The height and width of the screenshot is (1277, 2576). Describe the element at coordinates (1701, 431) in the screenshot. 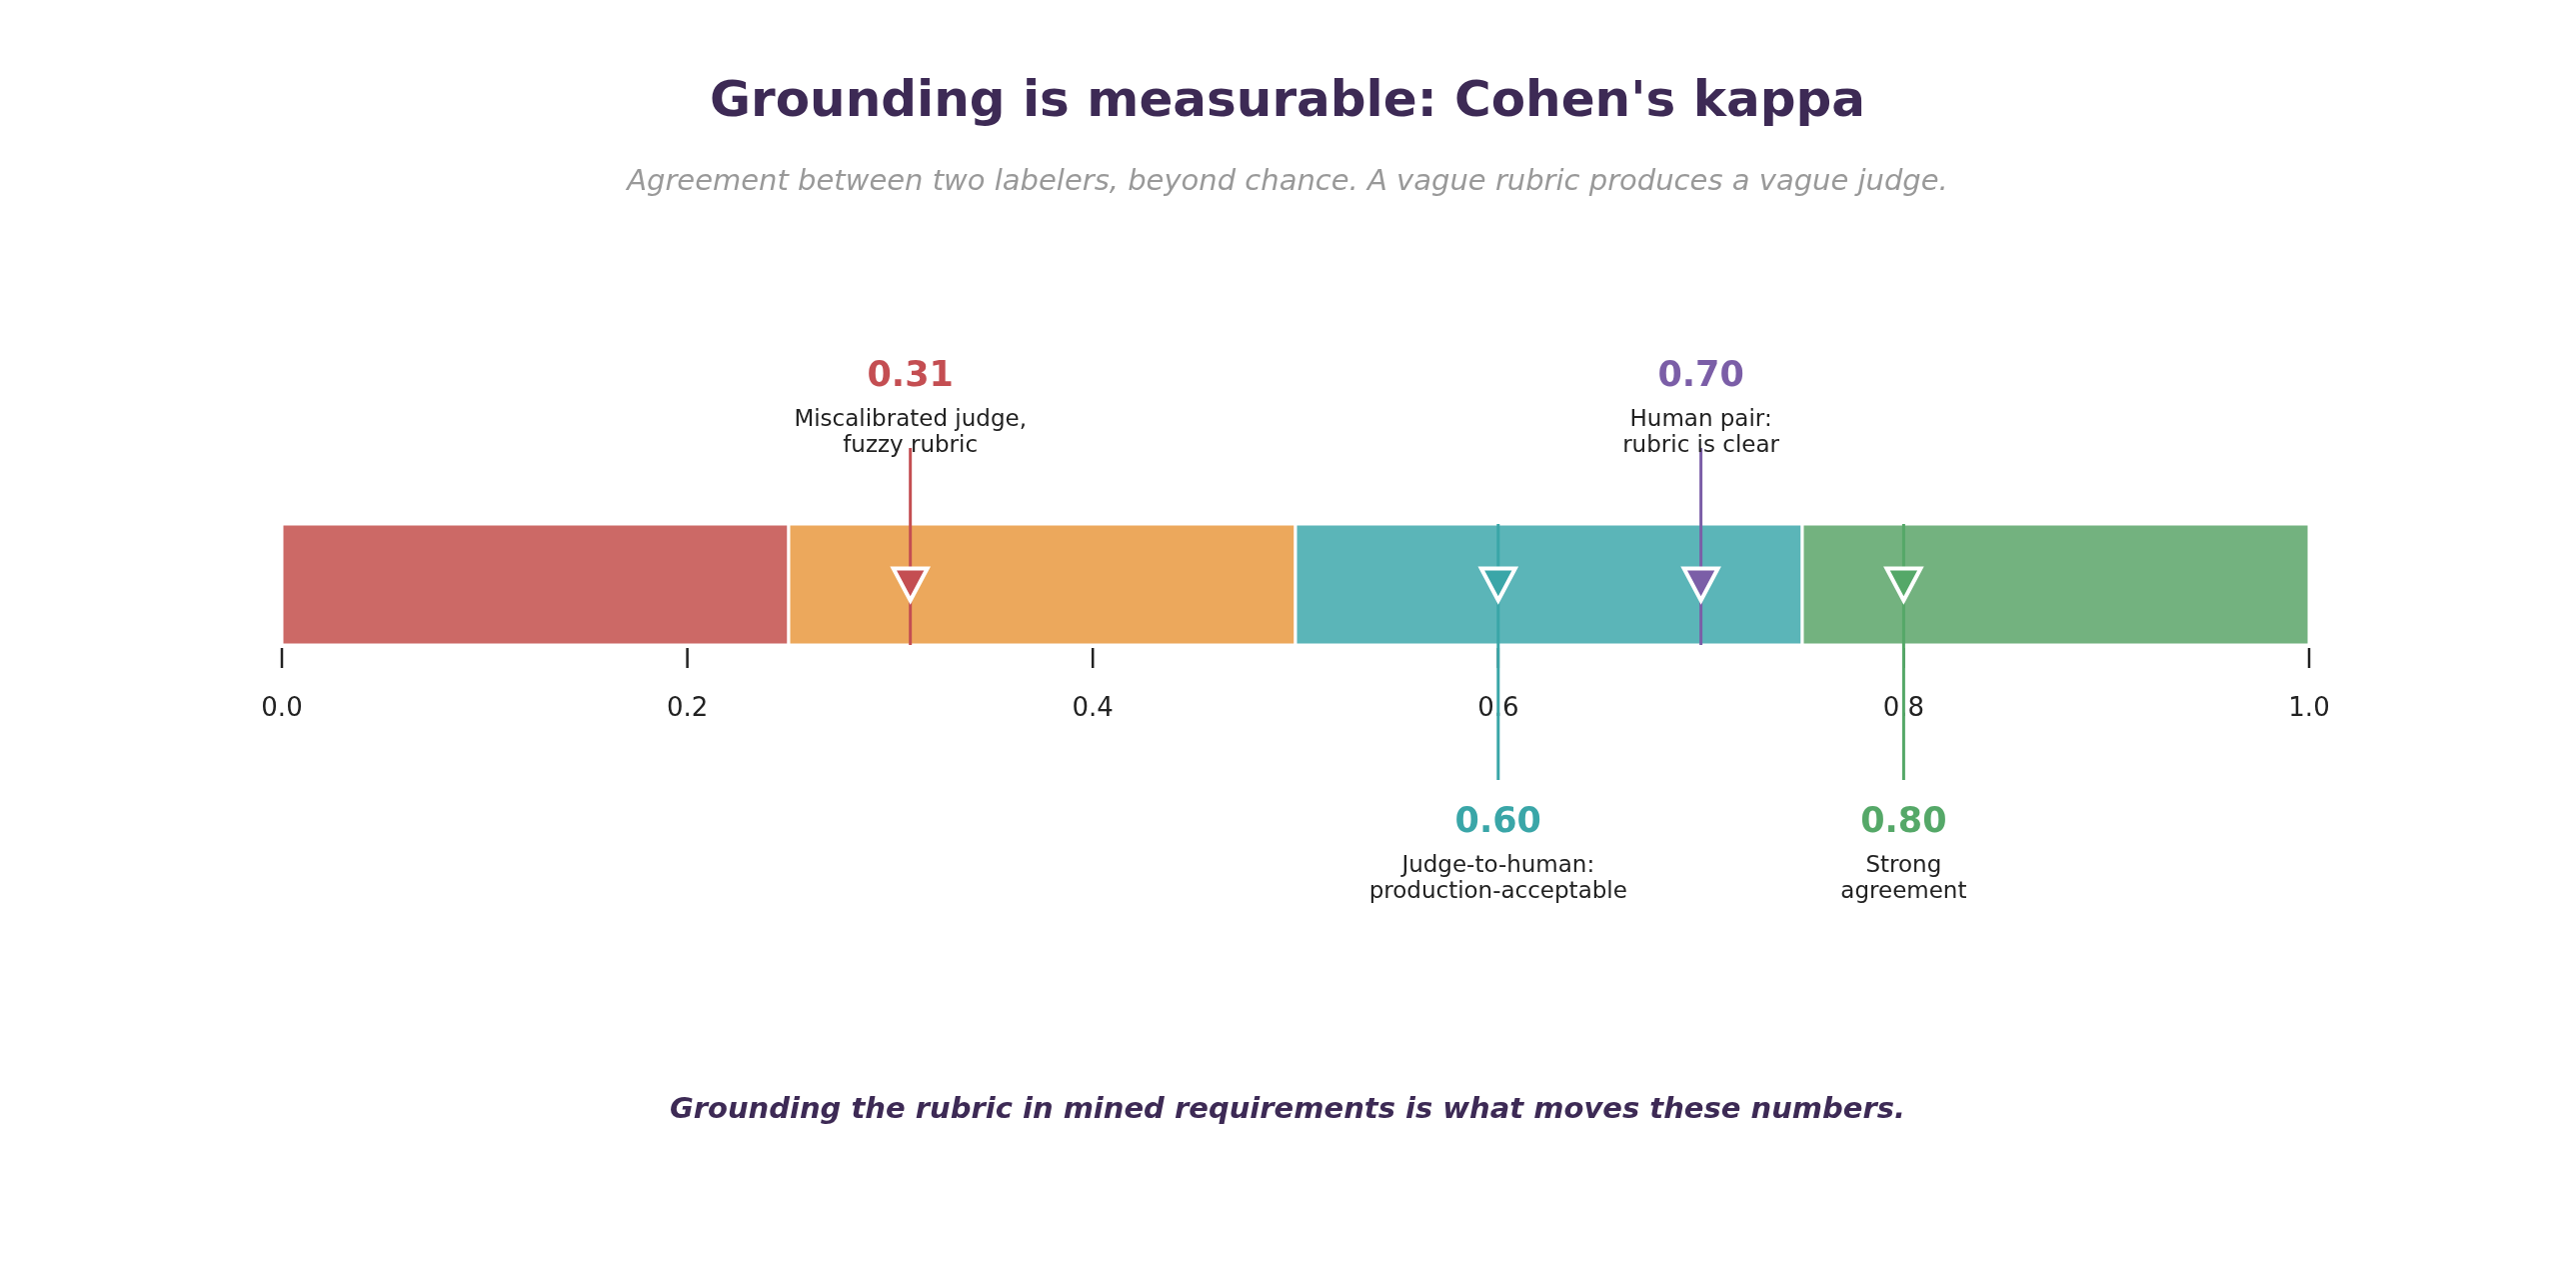

I see `text: Human pair: rubric is clear` at that location.